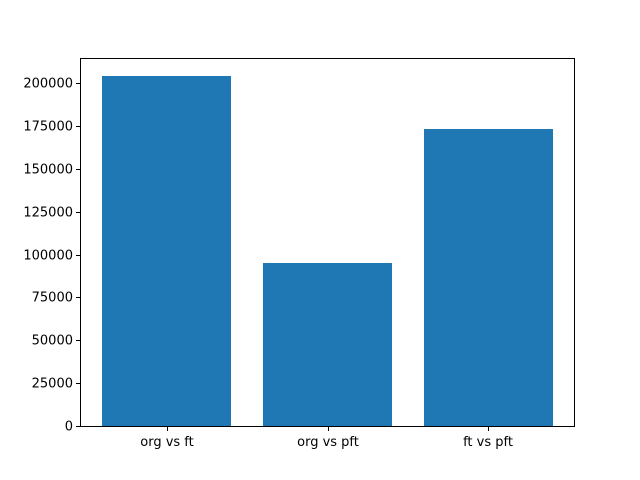 This screenshot has width=640, height=480. What do you see at coordinates (52, 341) in the screenshot?
I see `y-tick-label: 50000` at bounding box center [52, 341].